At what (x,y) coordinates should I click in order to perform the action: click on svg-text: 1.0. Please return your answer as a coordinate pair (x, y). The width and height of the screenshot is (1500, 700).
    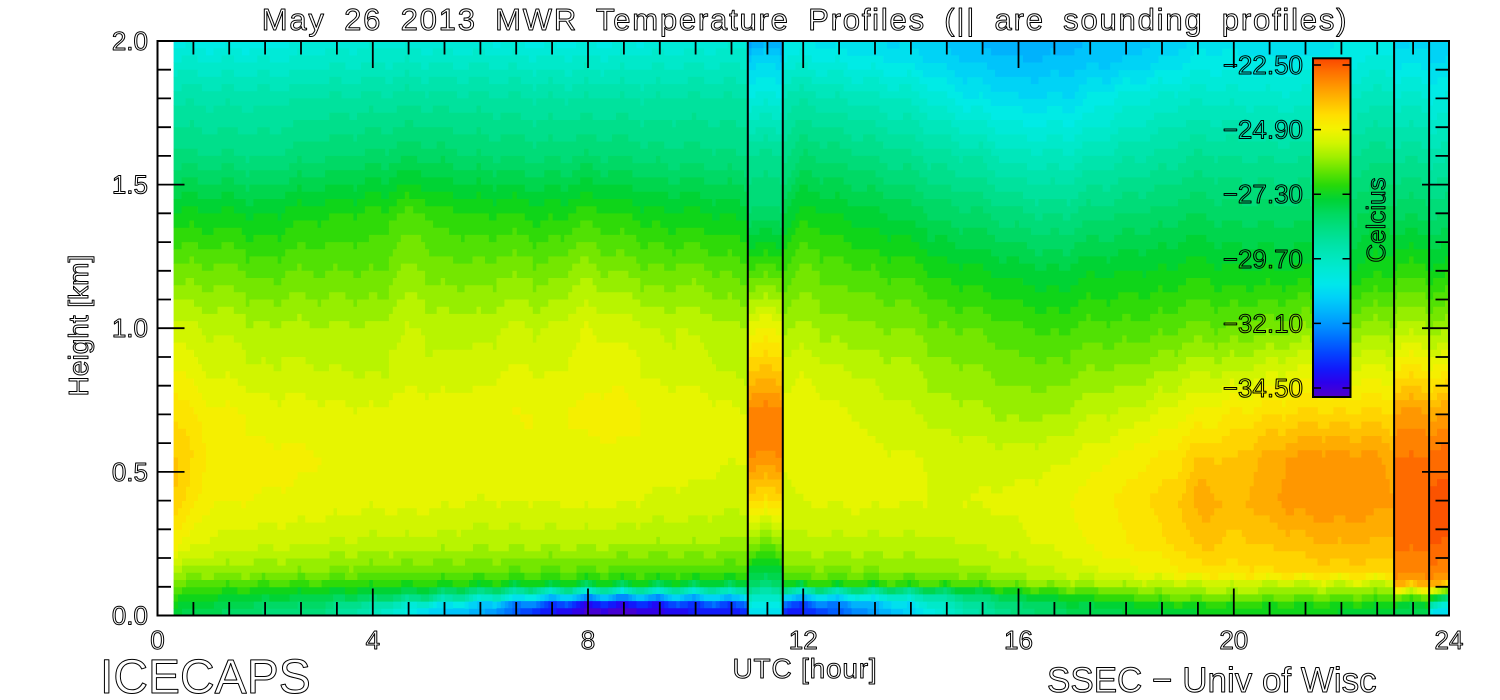
    Looking at the image, I should click on (130, 328).